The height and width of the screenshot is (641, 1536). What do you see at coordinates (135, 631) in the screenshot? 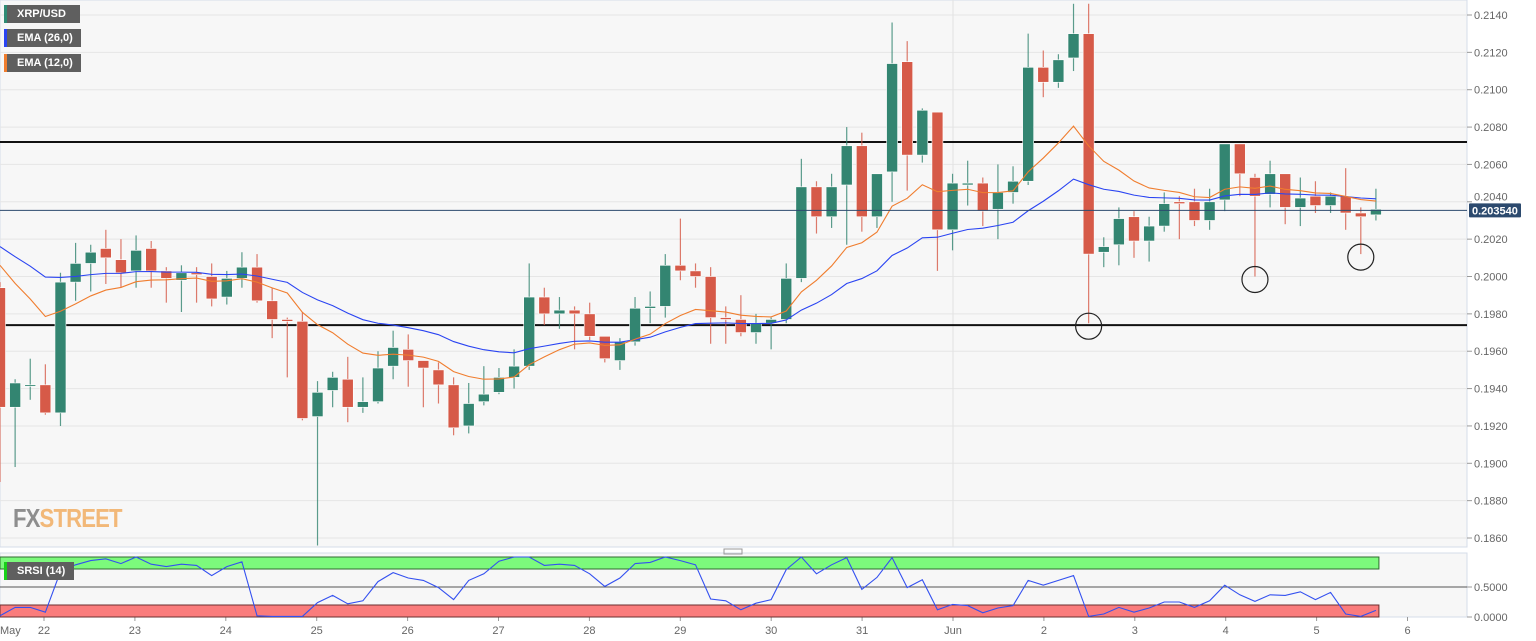
I see `x-tick-label: 23` at bounding box center [135, 631].